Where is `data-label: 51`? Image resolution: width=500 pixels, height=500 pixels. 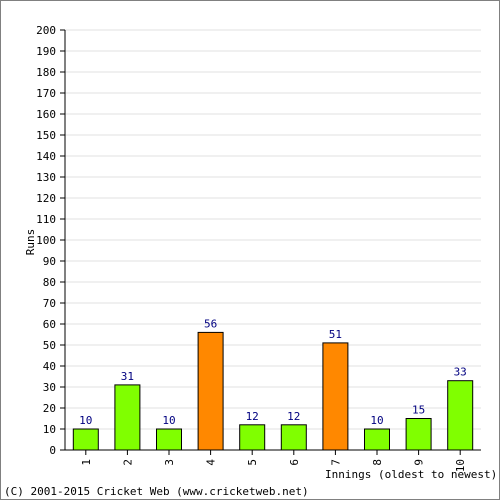
data-label: 51 is located at coordinates (335, 334).